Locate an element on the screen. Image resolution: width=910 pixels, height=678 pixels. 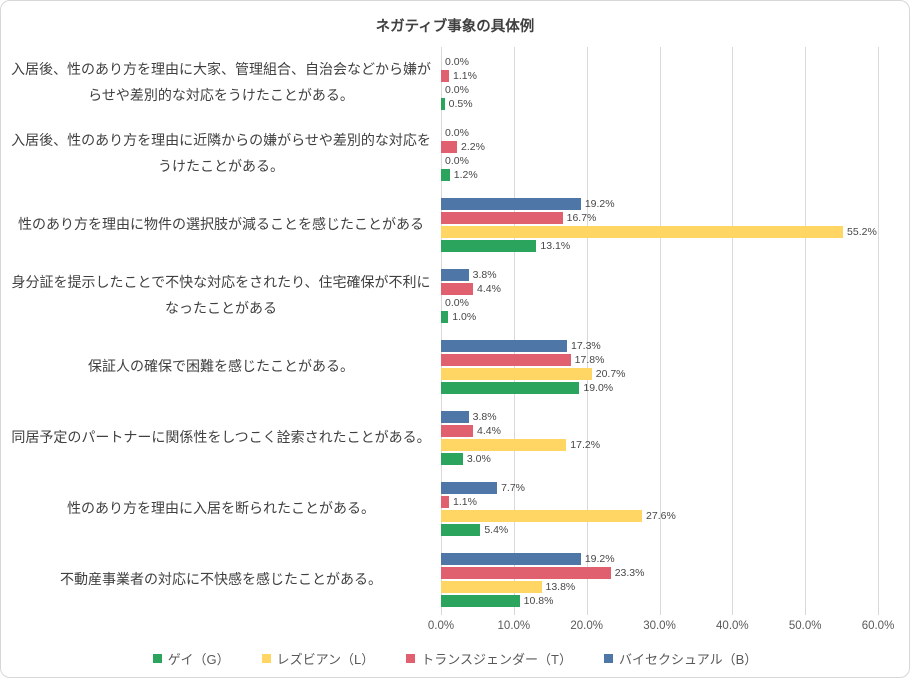
value-label: 19.0% is located at coordinates (598, 387).